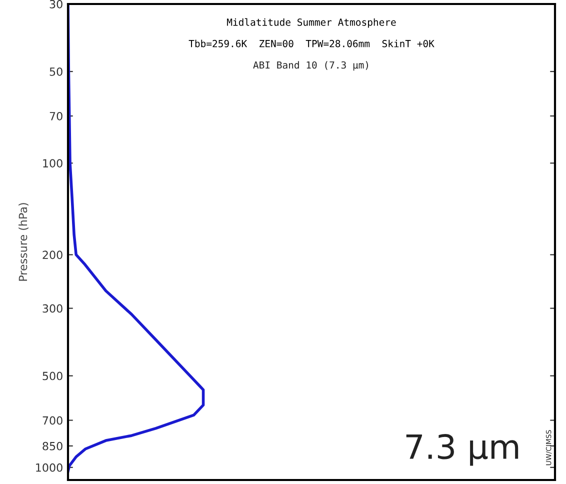  I want to click on y-axis-title: Pressure (hPa), so click(23, 242).